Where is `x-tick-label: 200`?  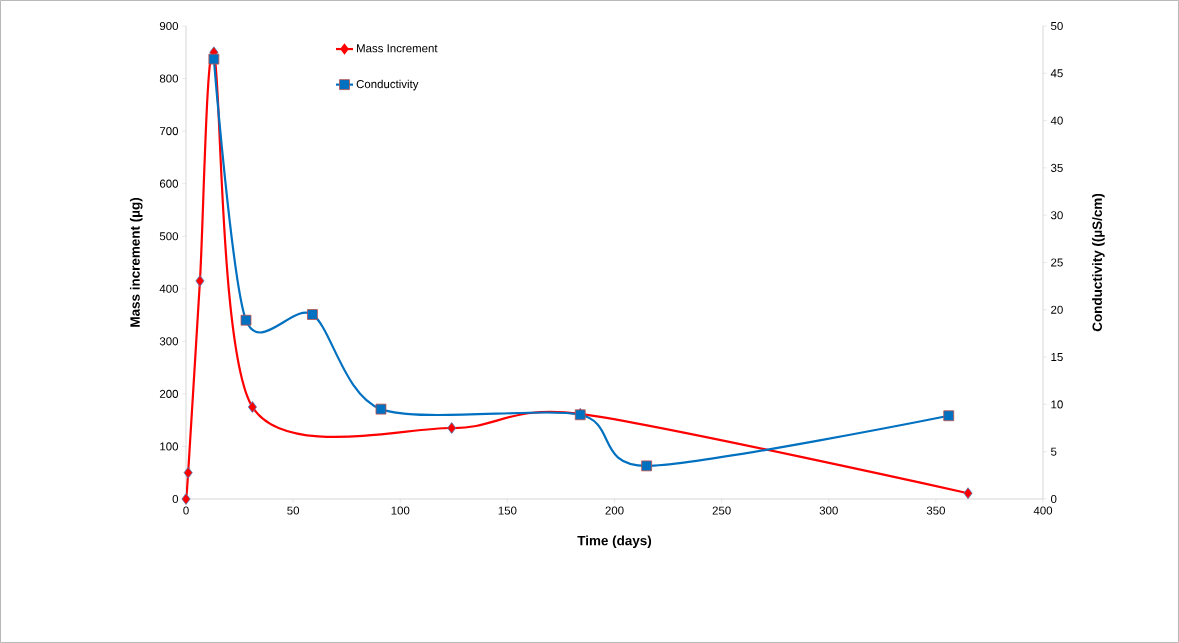
x-tick-label: 200 is located at coordinates (614, 510).